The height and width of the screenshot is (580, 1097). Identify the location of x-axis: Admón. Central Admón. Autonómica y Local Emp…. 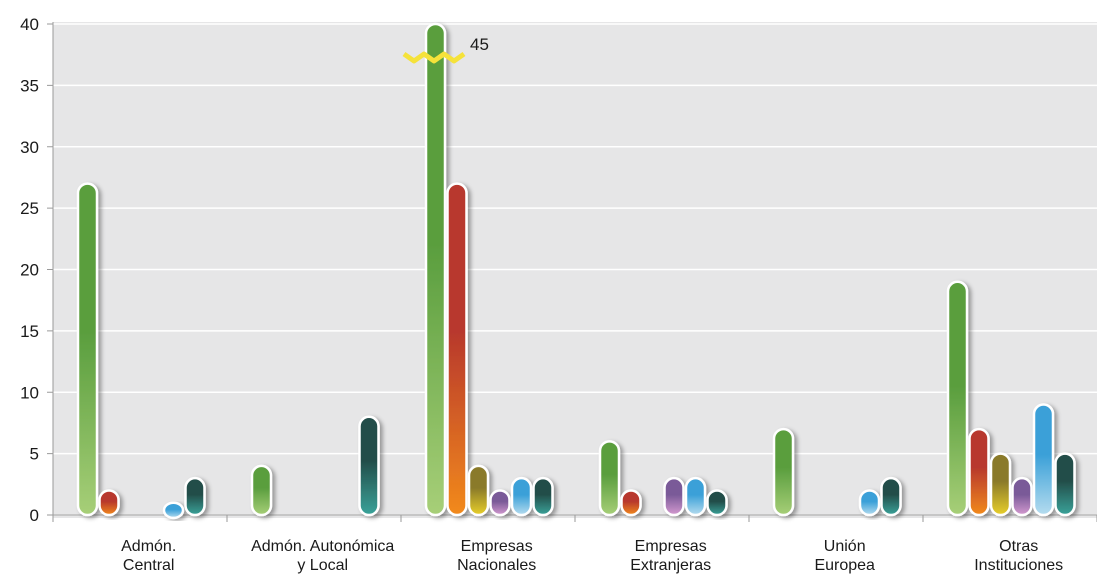
(574, 544).